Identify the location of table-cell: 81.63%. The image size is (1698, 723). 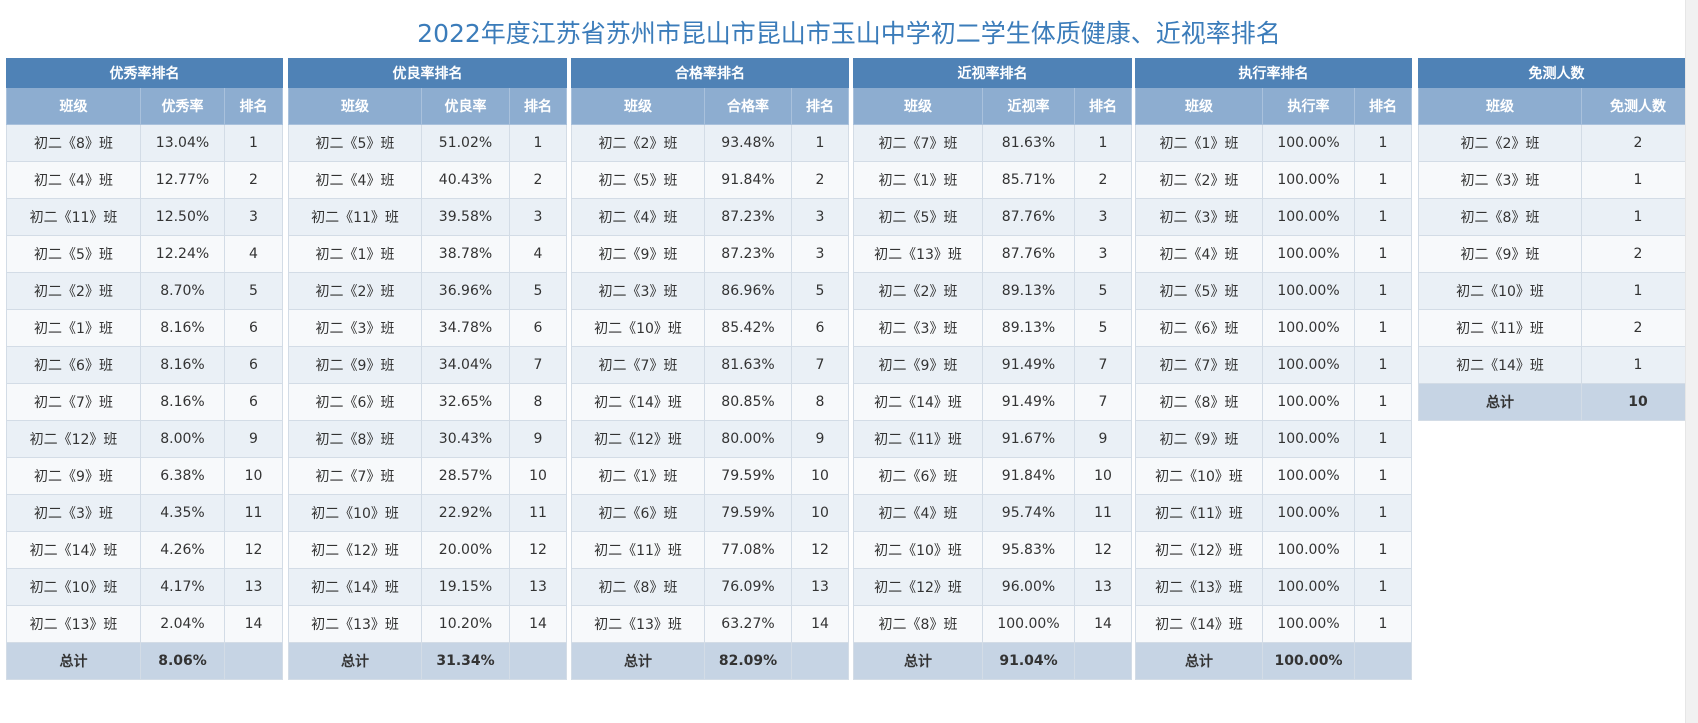
(748, 365).